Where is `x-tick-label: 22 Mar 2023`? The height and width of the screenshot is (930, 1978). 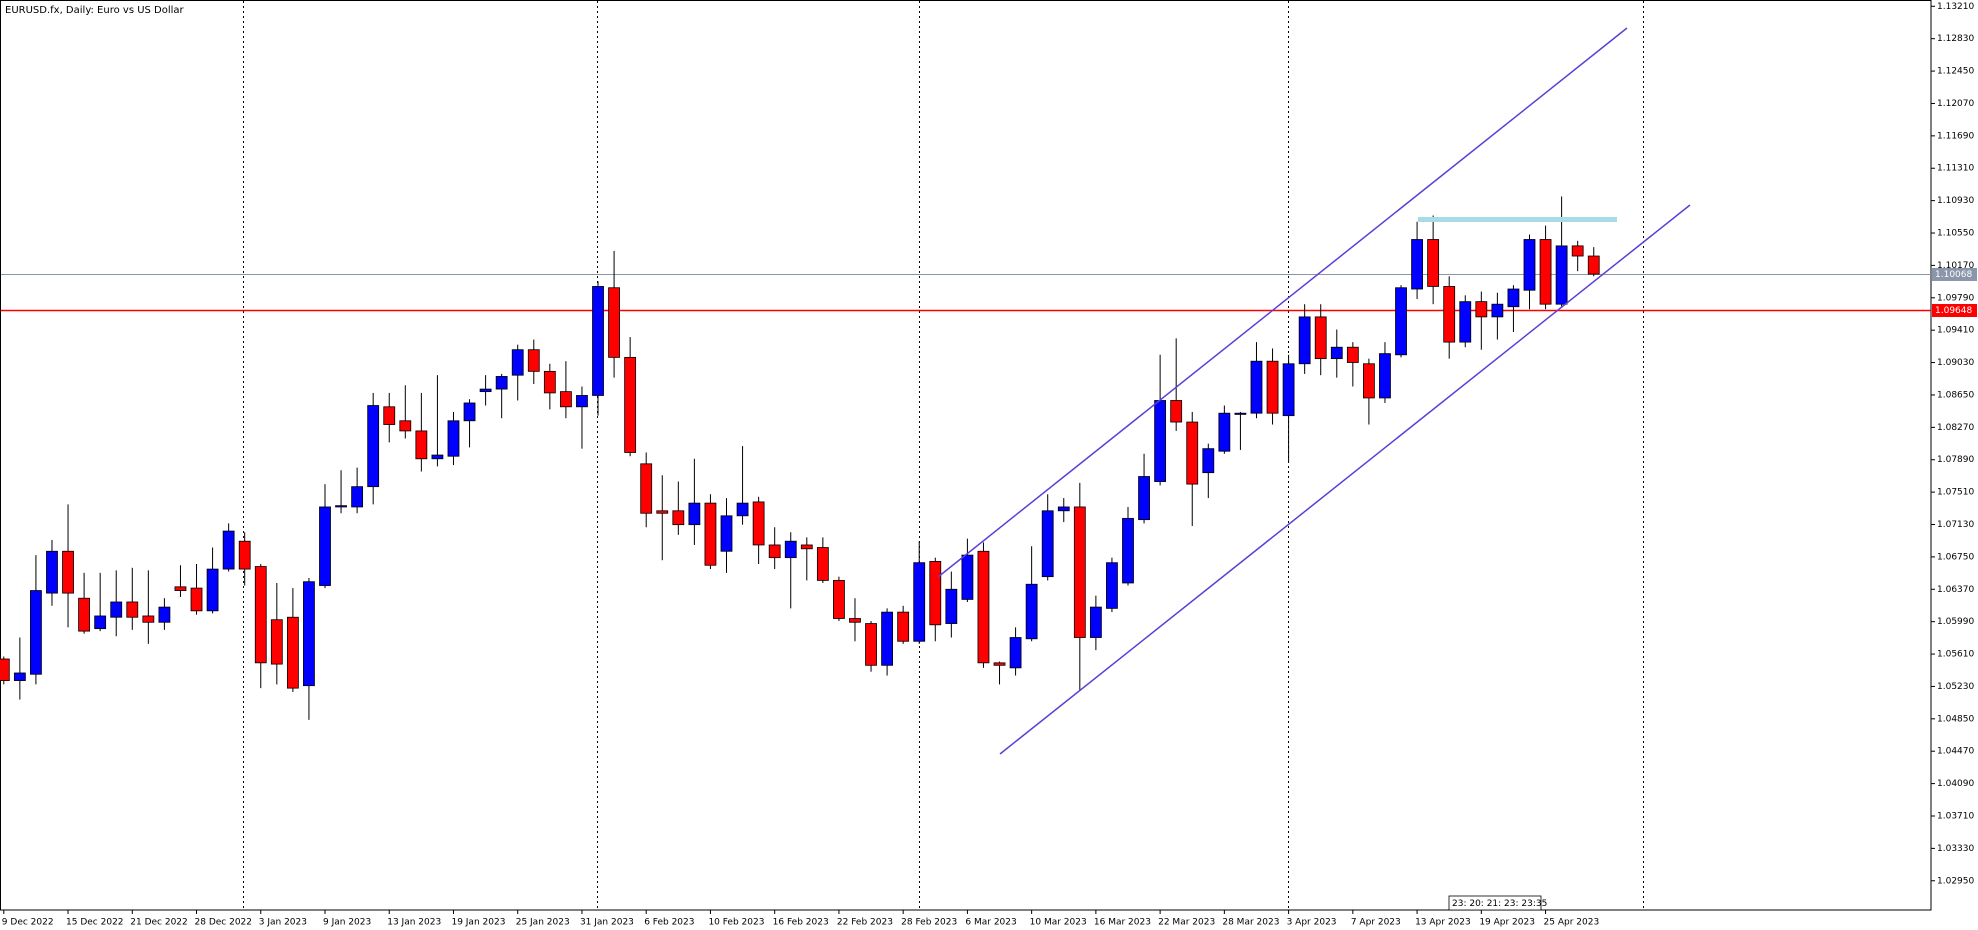
x-tick-label: 22 Mar 2023 is located at coordinates (1186, 923).